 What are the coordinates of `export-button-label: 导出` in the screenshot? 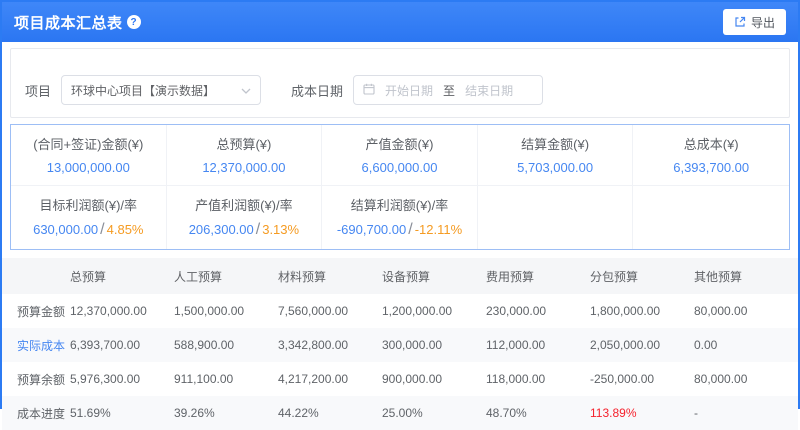 It's located at (762, 22).